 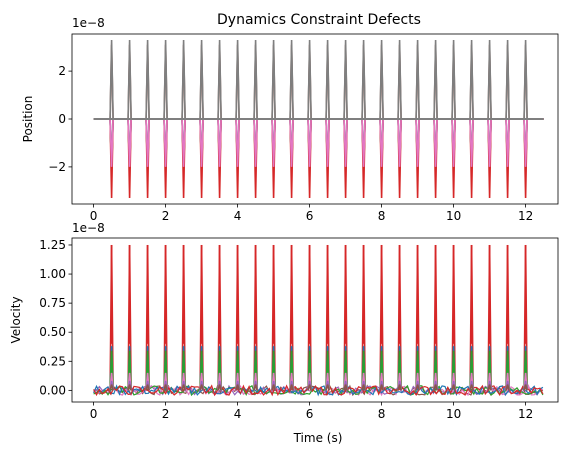 I want to click on position-x-ticks: 0 2 4 6 8 10 12, so click(x=311, y=213).